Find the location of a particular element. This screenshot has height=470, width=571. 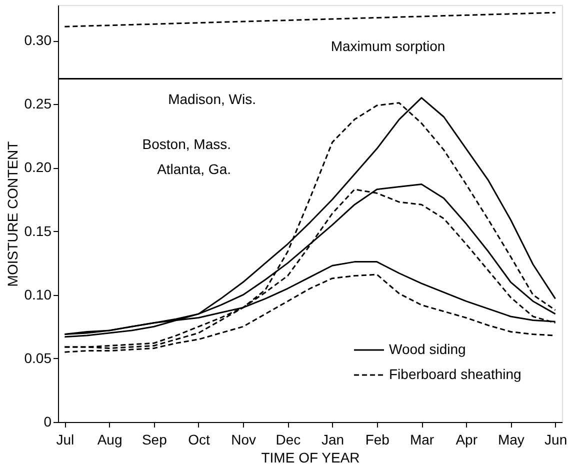

x-tick-label: Jan is located at coordinates (333, 440).